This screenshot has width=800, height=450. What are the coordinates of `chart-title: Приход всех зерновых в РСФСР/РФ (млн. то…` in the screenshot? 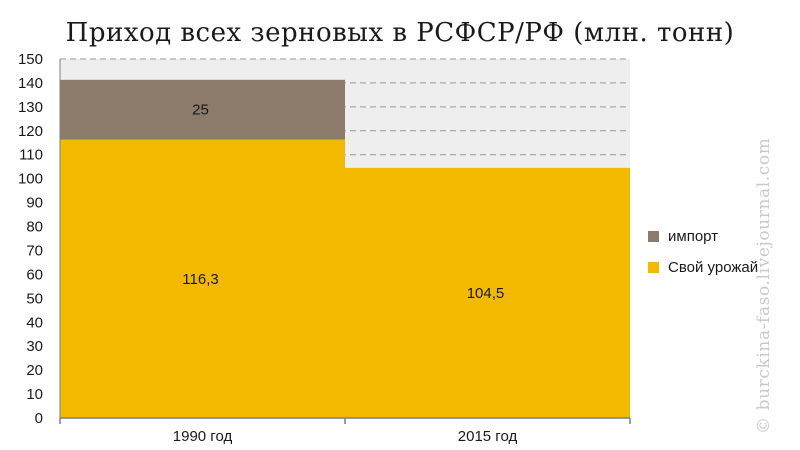 It's located at (400, 33).